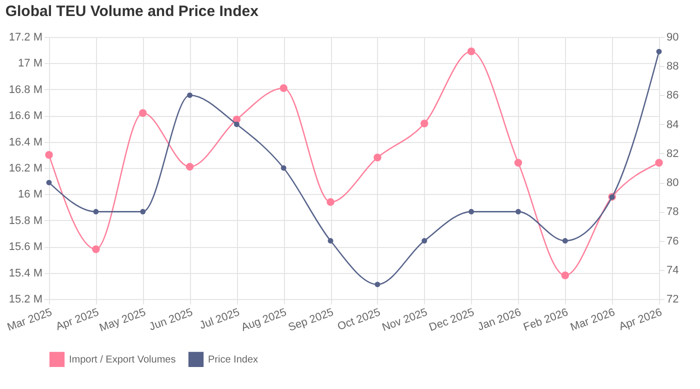  Describe the element at coordinates (25, 247) in the screenshot. I see `y-tick-label: 15.6 M` at that location.